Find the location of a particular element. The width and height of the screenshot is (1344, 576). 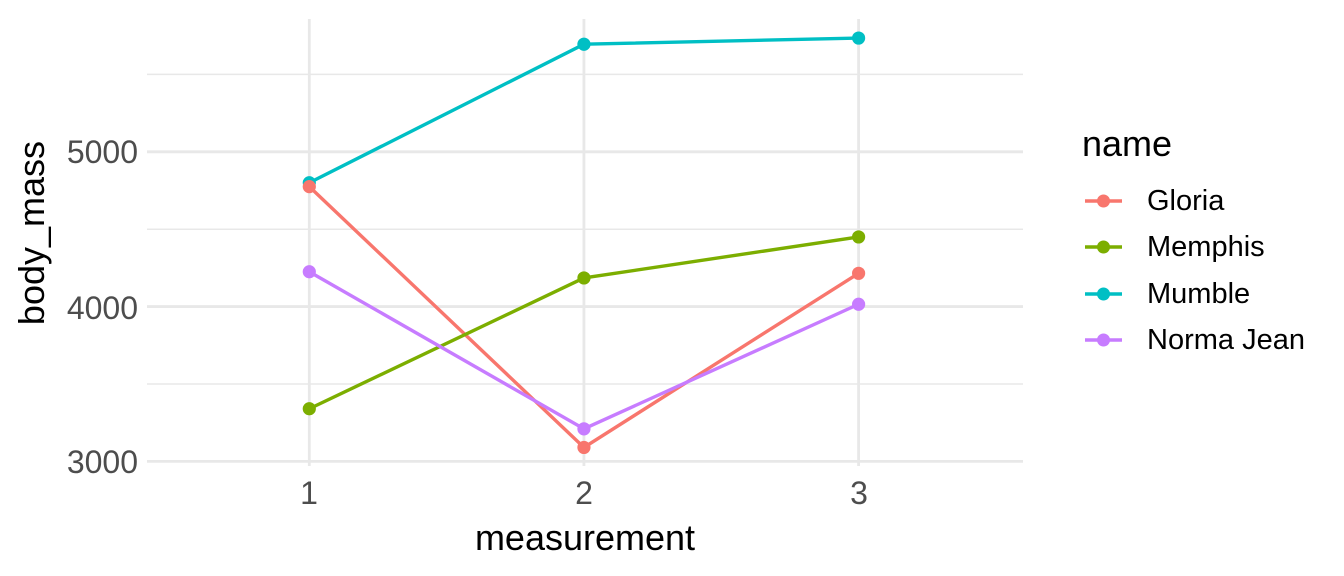

legend-item-mumble: Mumble is located at coordinates (1166, 294).